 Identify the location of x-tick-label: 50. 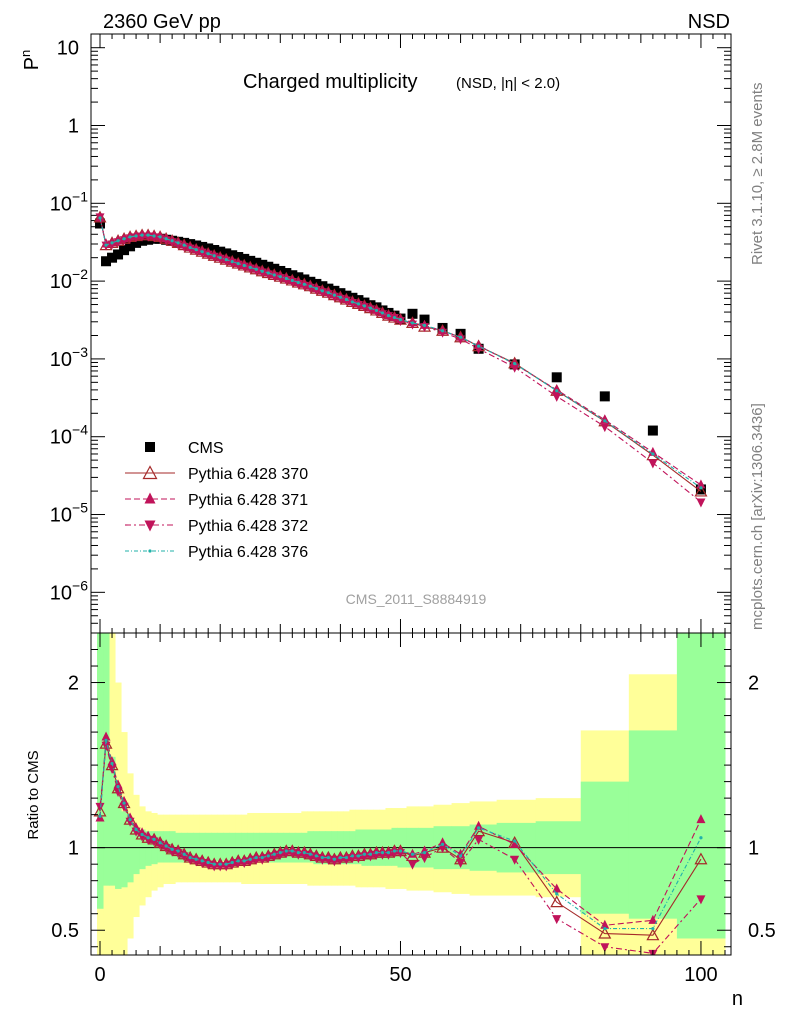
(400, 975).